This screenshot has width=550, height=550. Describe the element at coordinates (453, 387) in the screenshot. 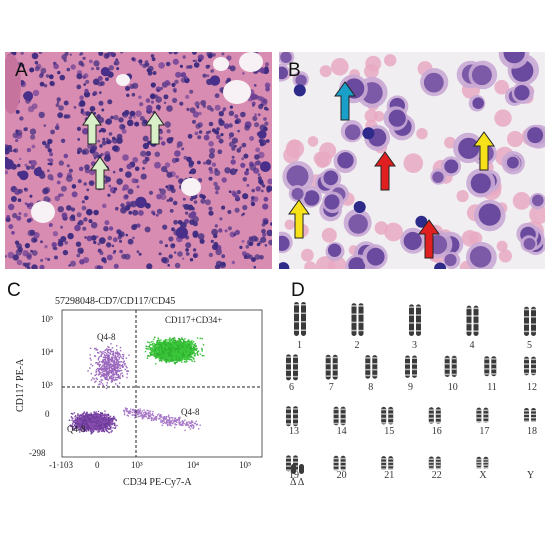

I see `chromosome-label: 10` at that location.